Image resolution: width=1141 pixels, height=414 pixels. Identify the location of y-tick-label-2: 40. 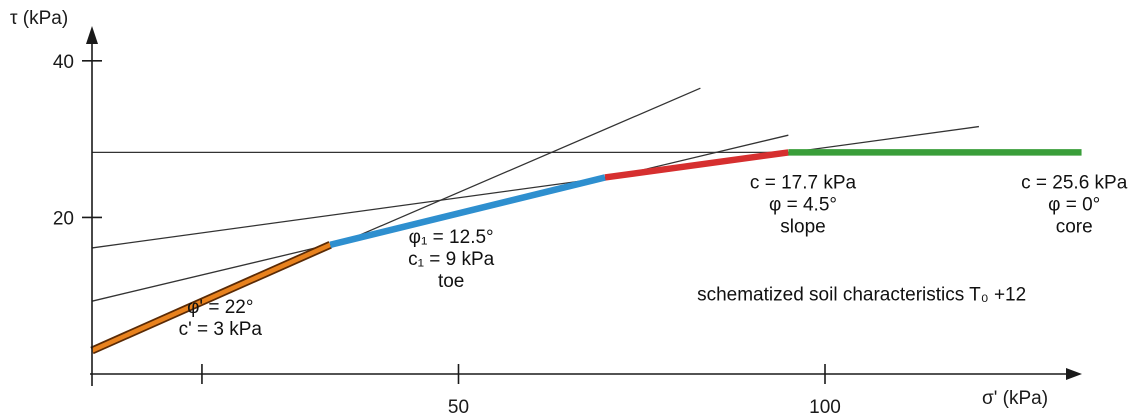
(63, 62).